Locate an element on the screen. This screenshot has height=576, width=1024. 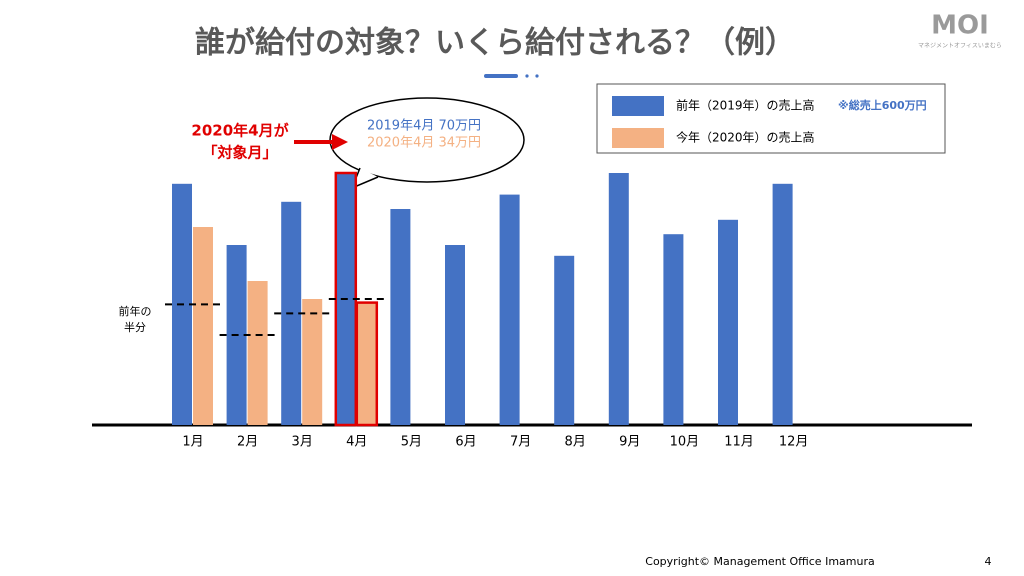
x-tick-label: 1月 is located at coordinates (192, 442).